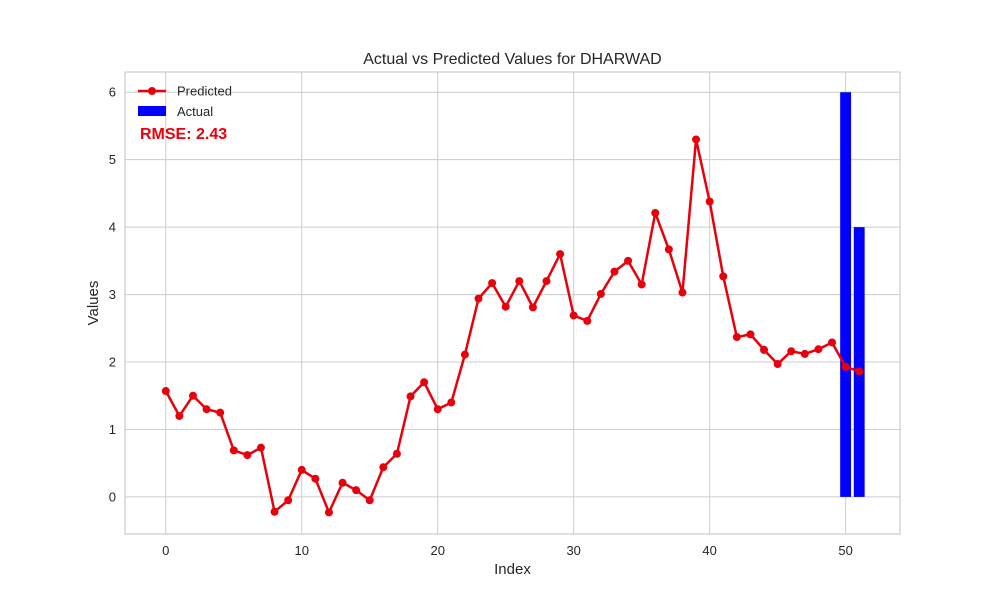 This screenshot has width=1000, height=600. I want to click on y-tick-label: 1, so click(112, 429).